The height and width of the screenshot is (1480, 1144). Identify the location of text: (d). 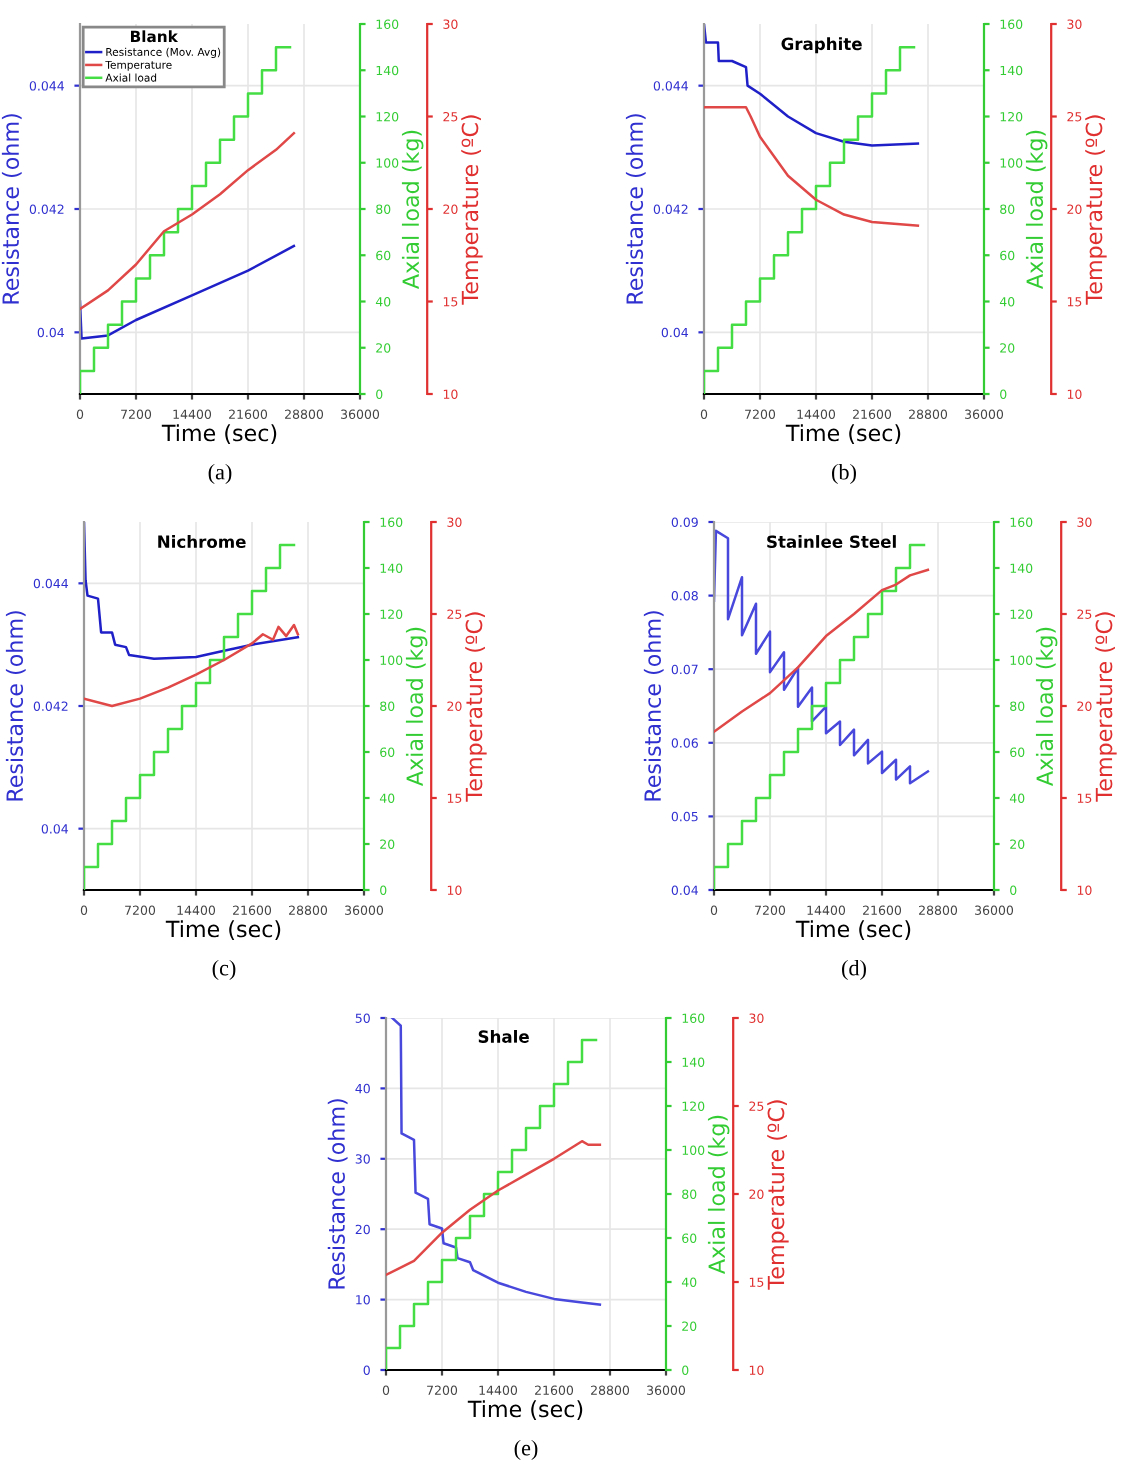
(854, 970).